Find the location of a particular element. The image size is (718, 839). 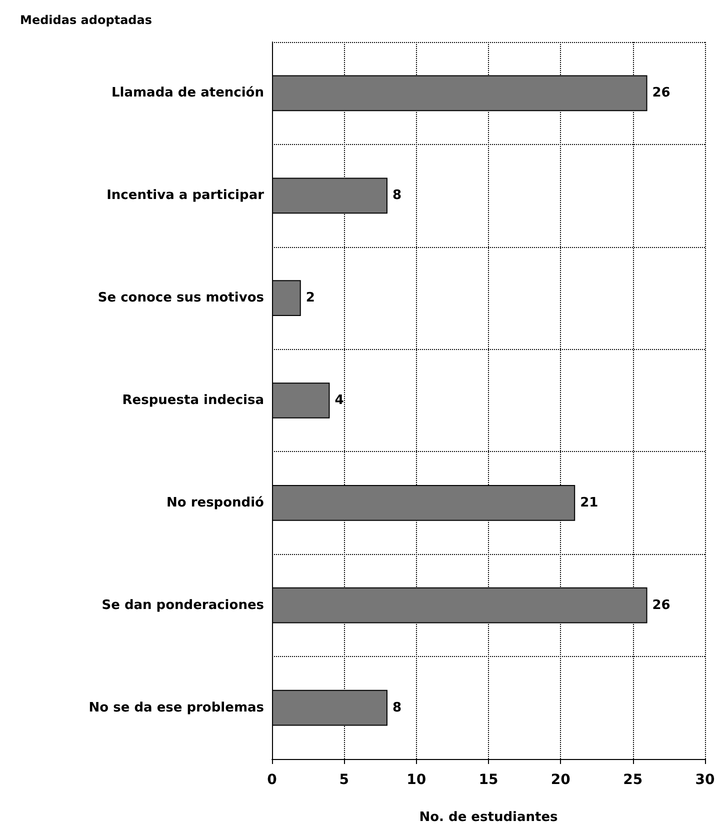

y-tick-label: No respondió is located at coordinates (215, 502).